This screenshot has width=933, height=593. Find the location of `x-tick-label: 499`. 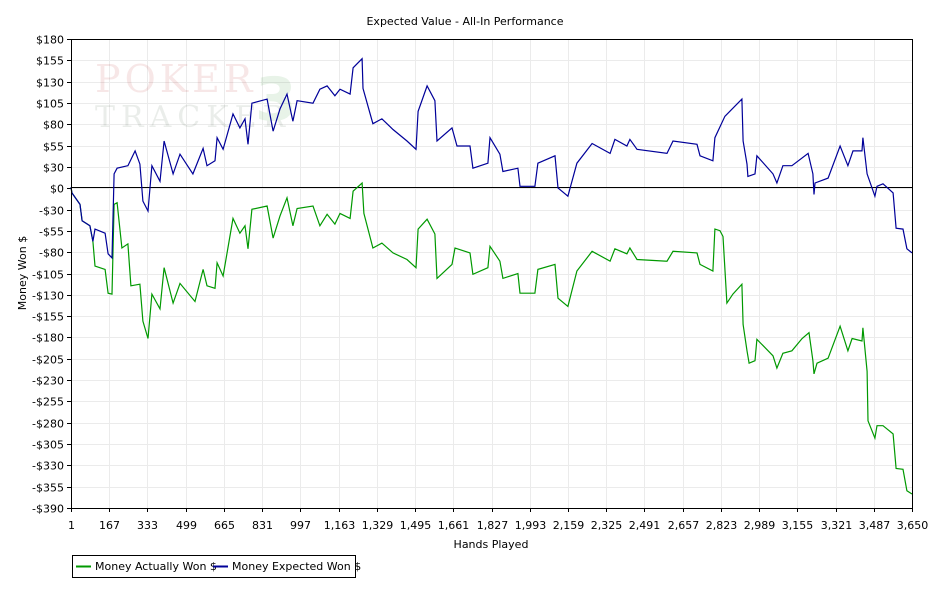

x-tick-label: 499 is located at coordinates (186, 525).